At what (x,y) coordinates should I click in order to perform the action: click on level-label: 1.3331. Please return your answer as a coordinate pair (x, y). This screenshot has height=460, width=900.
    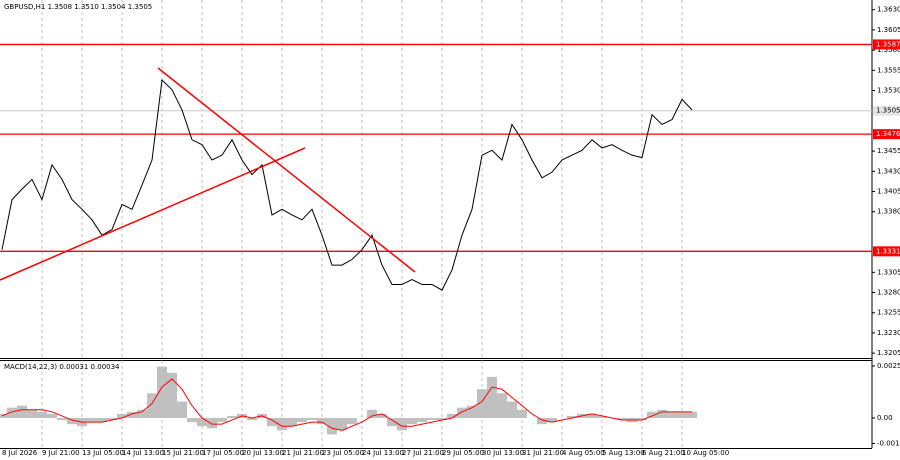
    Looking at the image, I should click on (888, 251).